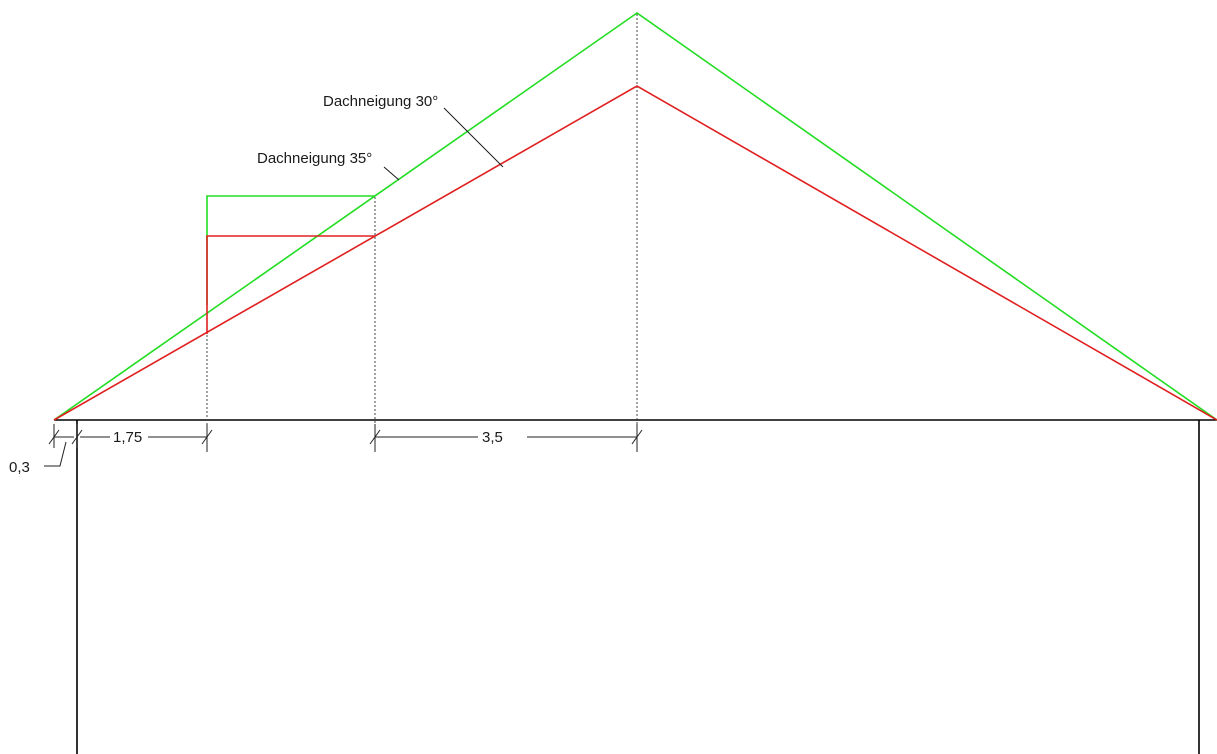 The width and height of the screenshot is (1217, 754). I want to click on pitch-35-annotation: Dachneigung 35°, so click(328, 165).